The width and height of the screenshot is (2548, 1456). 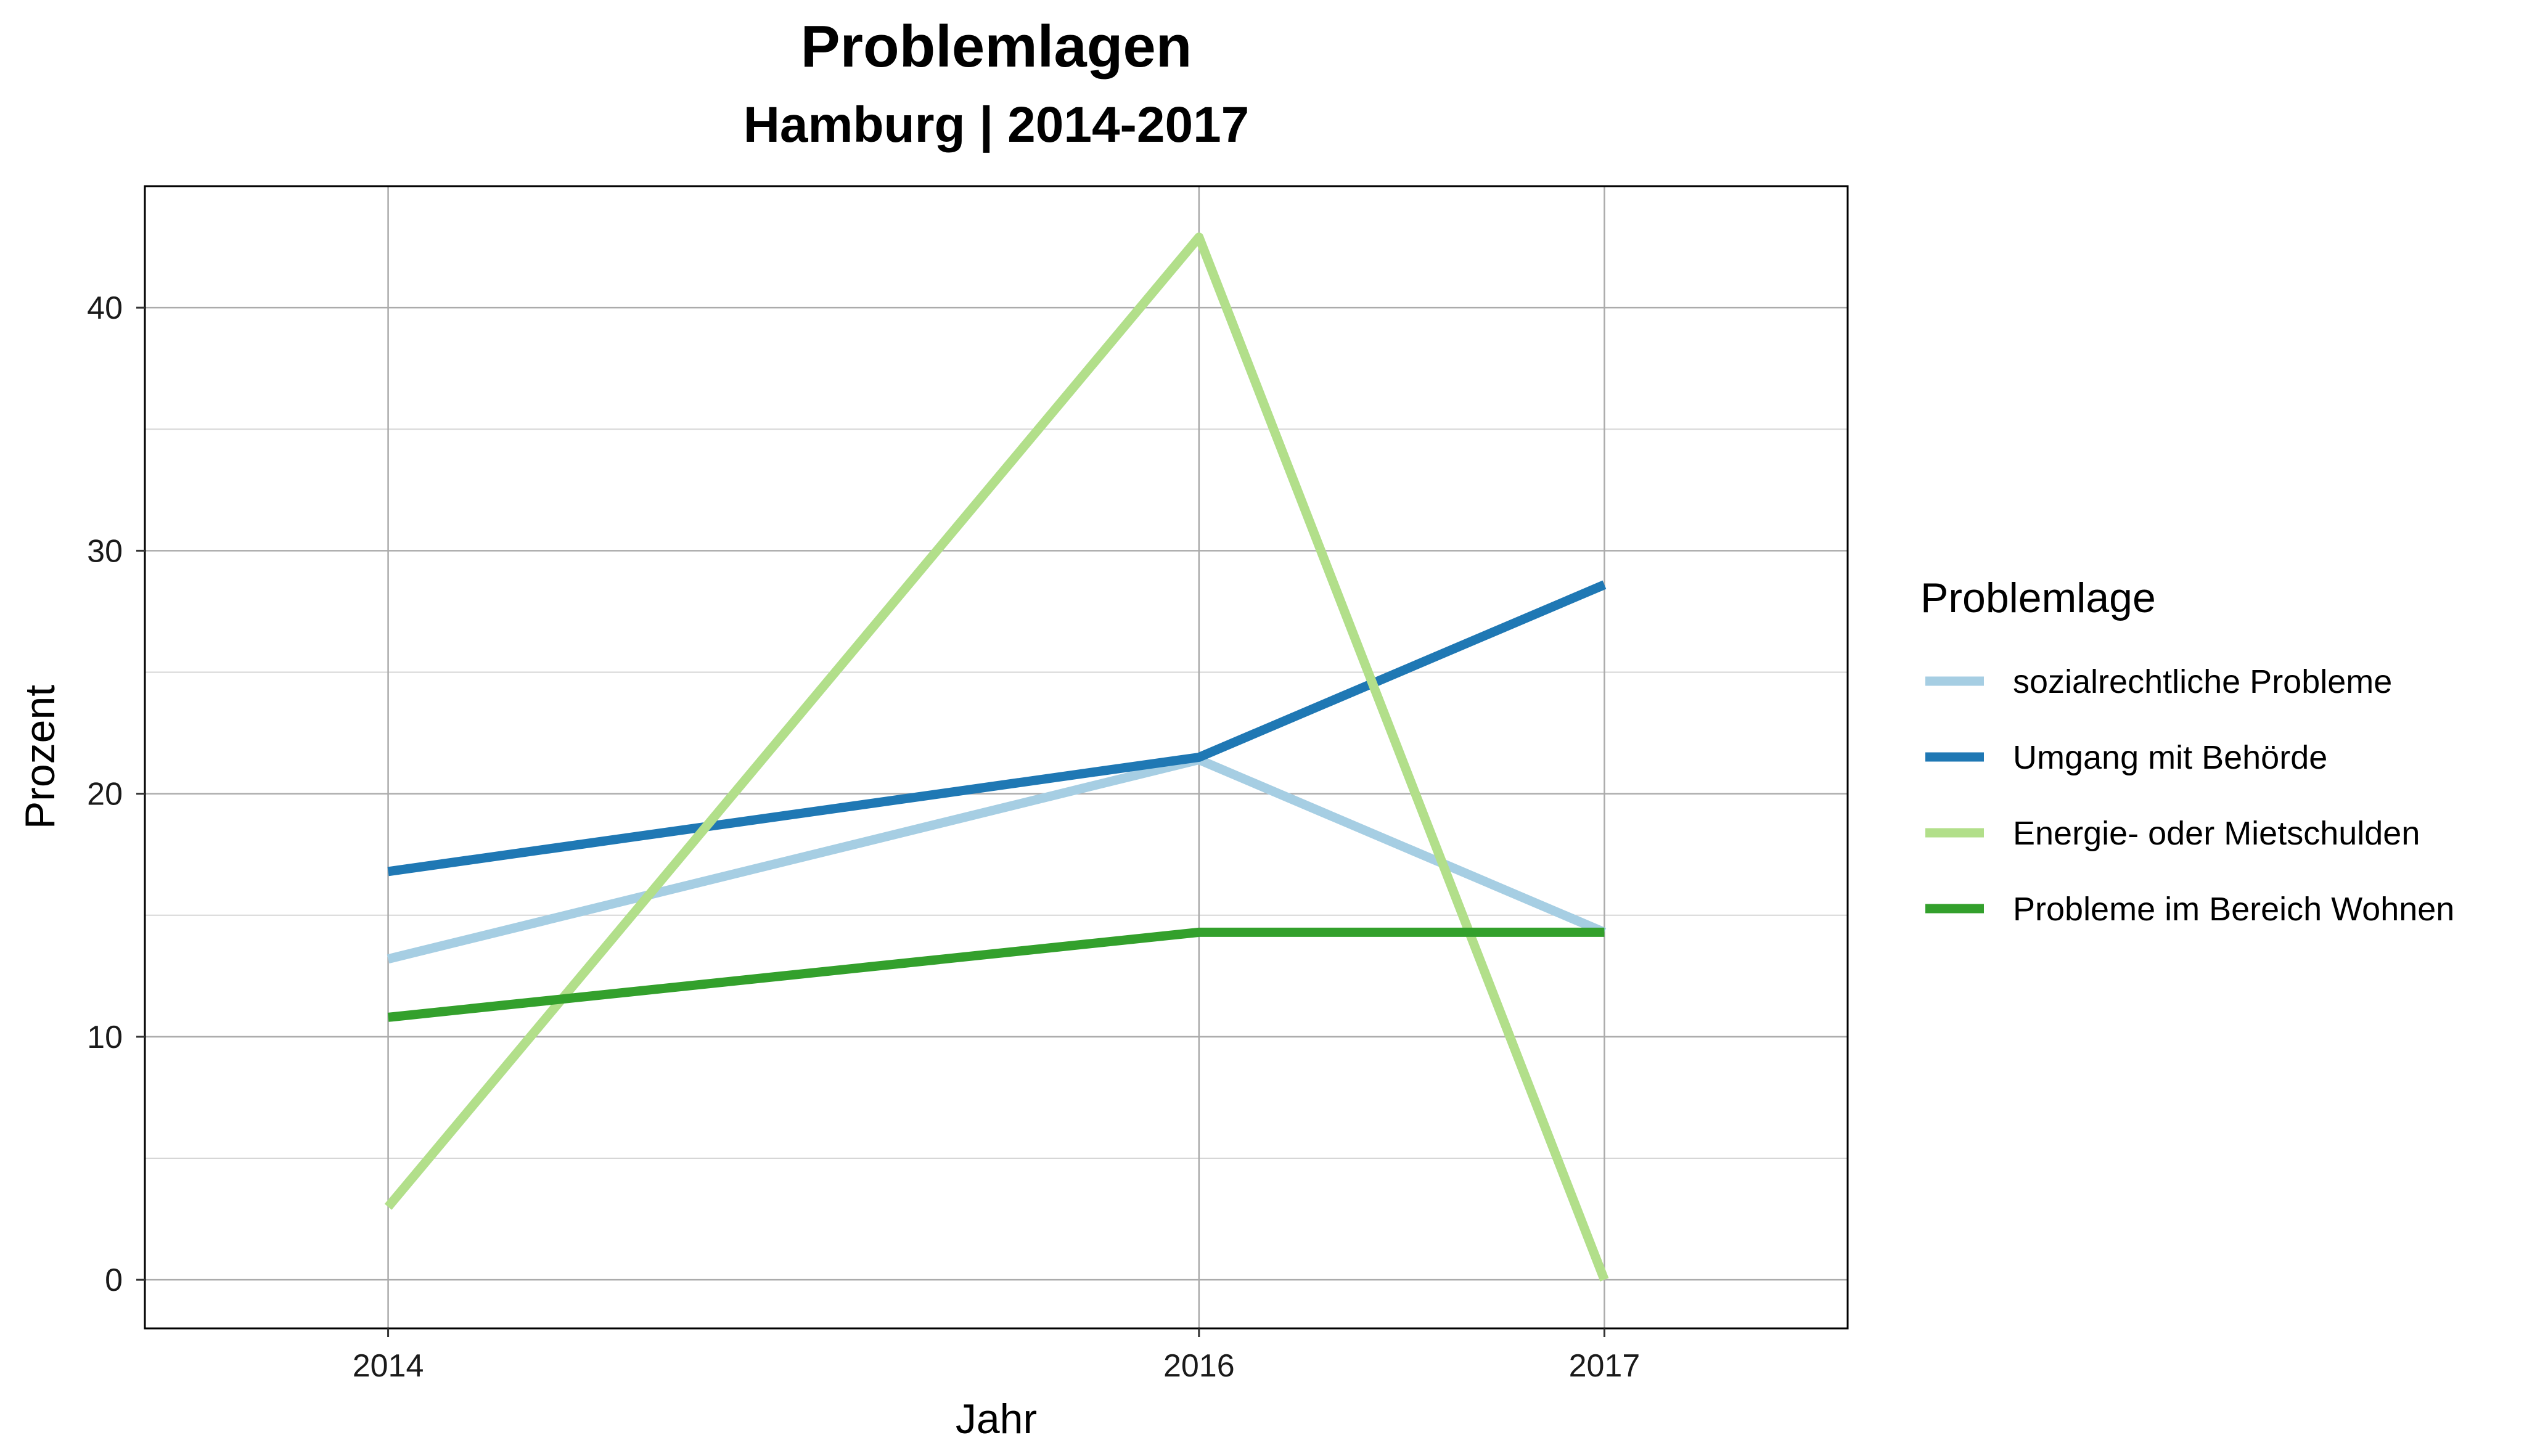 What do you see at coordinates (997, 47) in the screenshot?
I see `chart-title: Problemlagen` at bounding box center [997, 47].